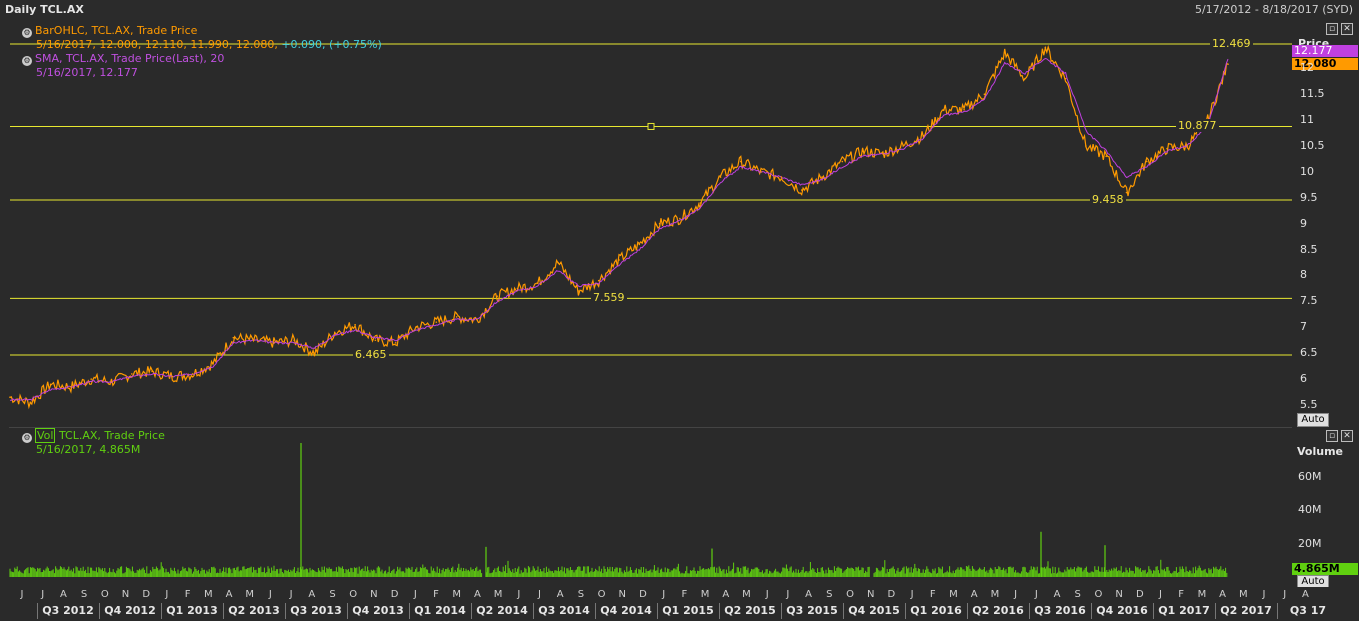  What do you see at coordinates (316, 610) in the screenshot?
I see `quarter-label: Q3 2013` at bounding box center [316, 610].